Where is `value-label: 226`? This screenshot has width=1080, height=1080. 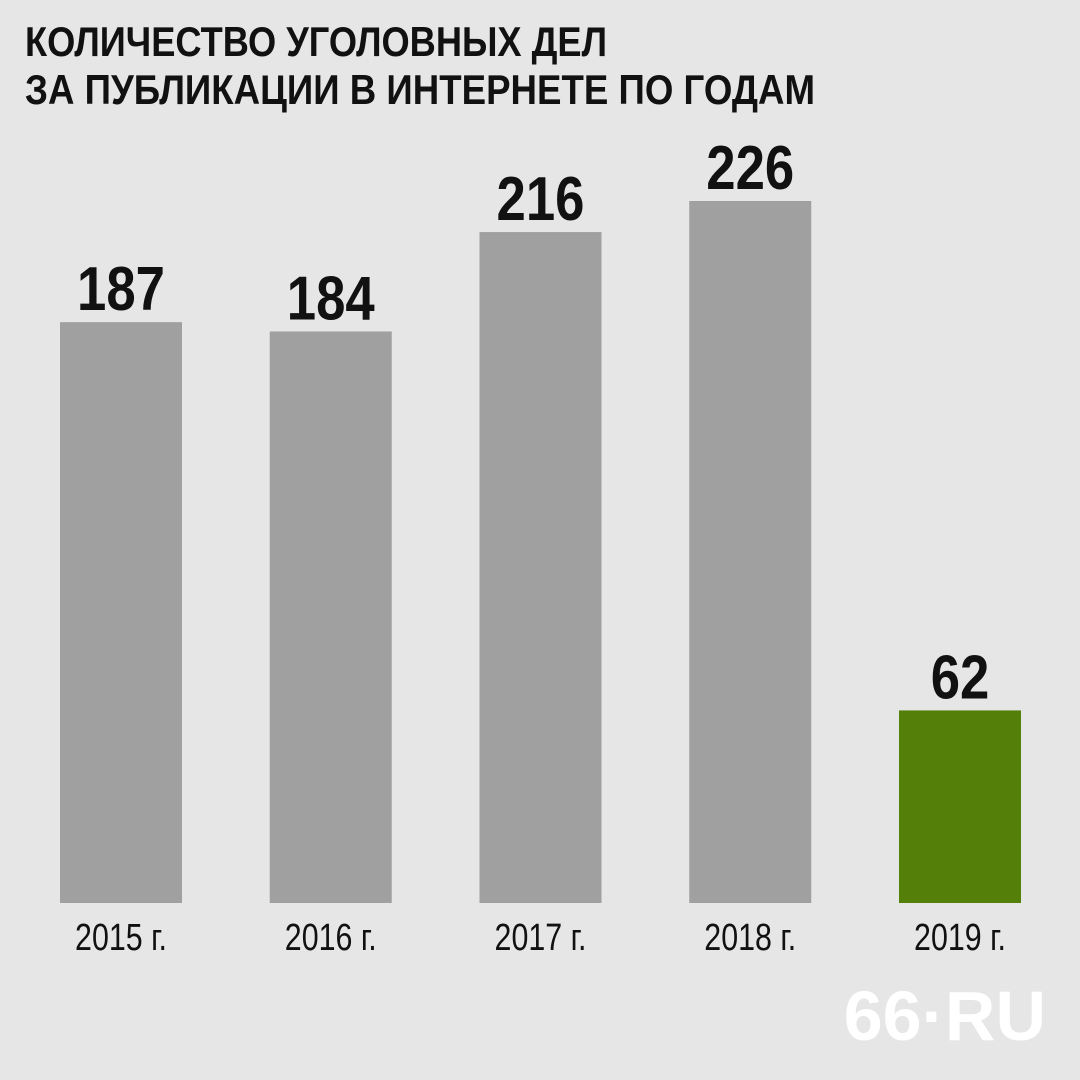 value-label: 226 is located at coordinates (750, 168).